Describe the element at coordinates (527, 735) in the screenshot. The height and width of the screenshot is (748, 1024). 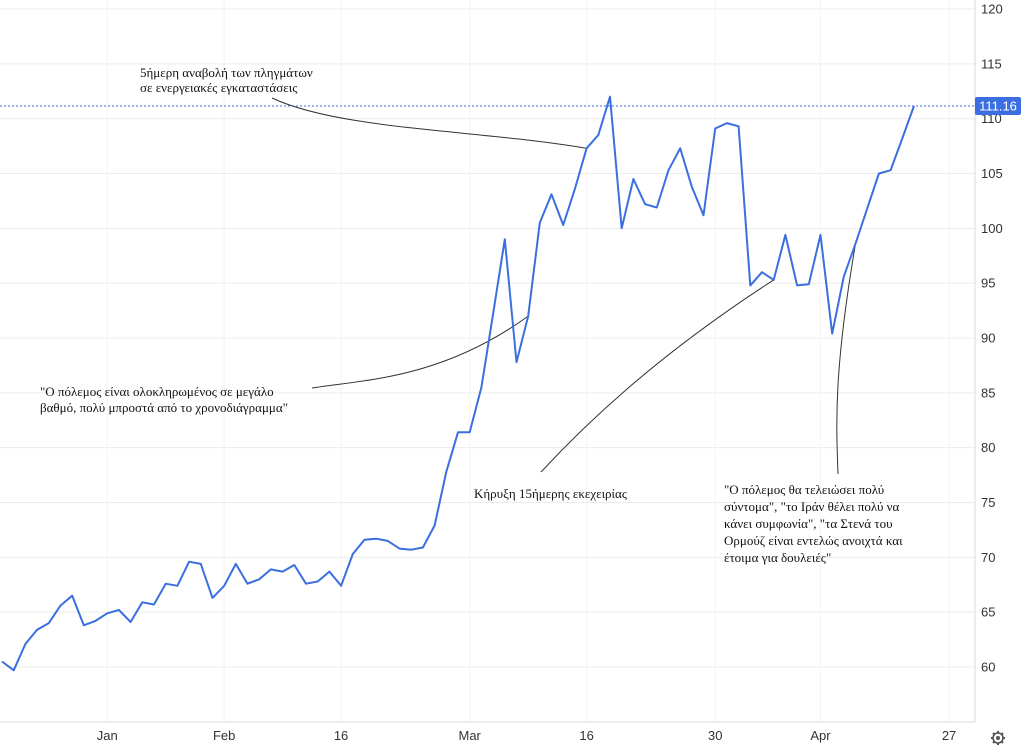
I see `x-axis: Jan Feb 16 Mar 16 30 Apr 27` at that location.